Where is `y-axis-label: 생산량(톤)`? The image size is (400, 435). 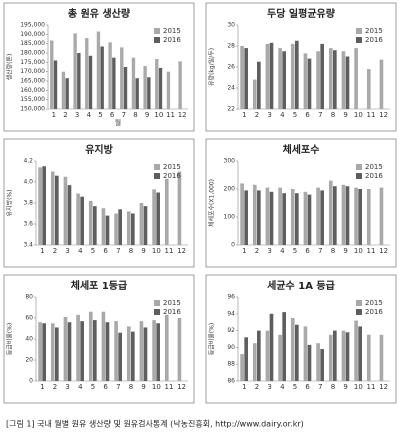
y-axis-label: 생산량(톤) is located at coordinates (10, 67).